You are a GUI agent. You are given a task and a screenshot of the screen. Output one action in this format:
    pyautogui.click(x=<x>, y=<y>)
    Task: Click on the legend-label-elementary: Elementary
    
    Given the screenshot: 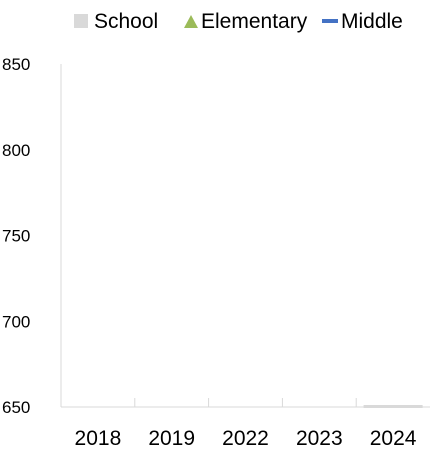 What is the action you would take?
    pyautogui.click(x=254, y=21)
    